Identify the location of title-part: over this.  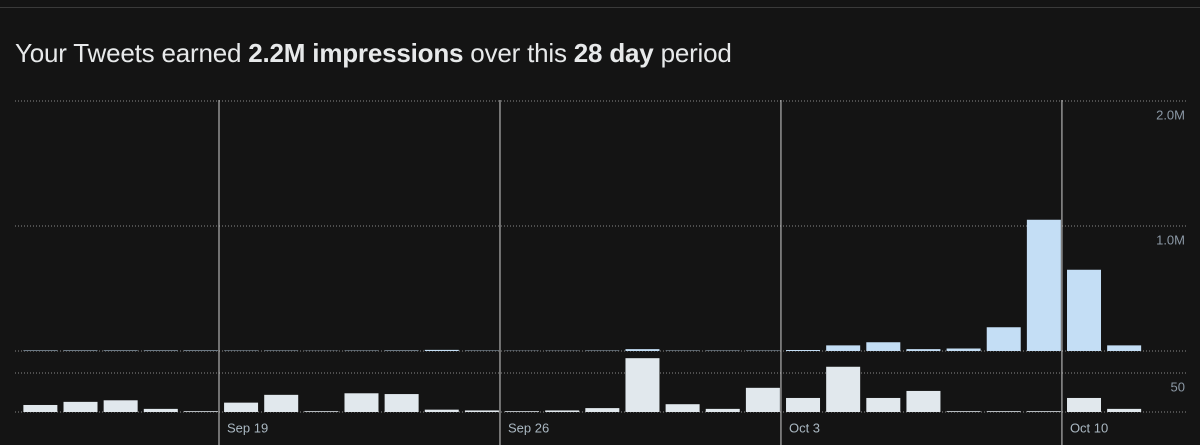
(518, 53).